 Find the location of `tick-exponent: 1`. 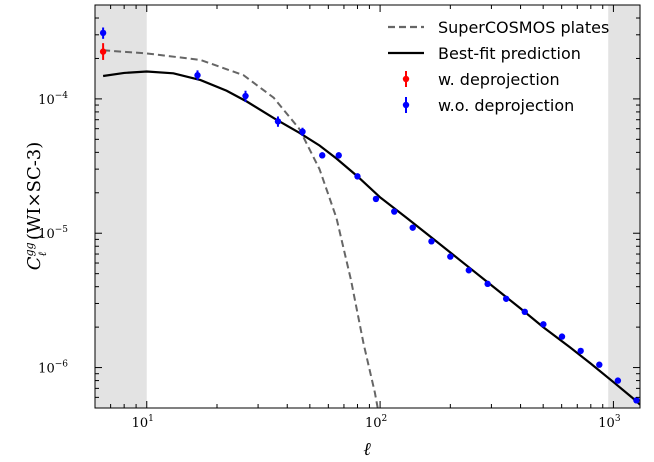

tick-exponent: 1 is located at coordinates (151, 419).